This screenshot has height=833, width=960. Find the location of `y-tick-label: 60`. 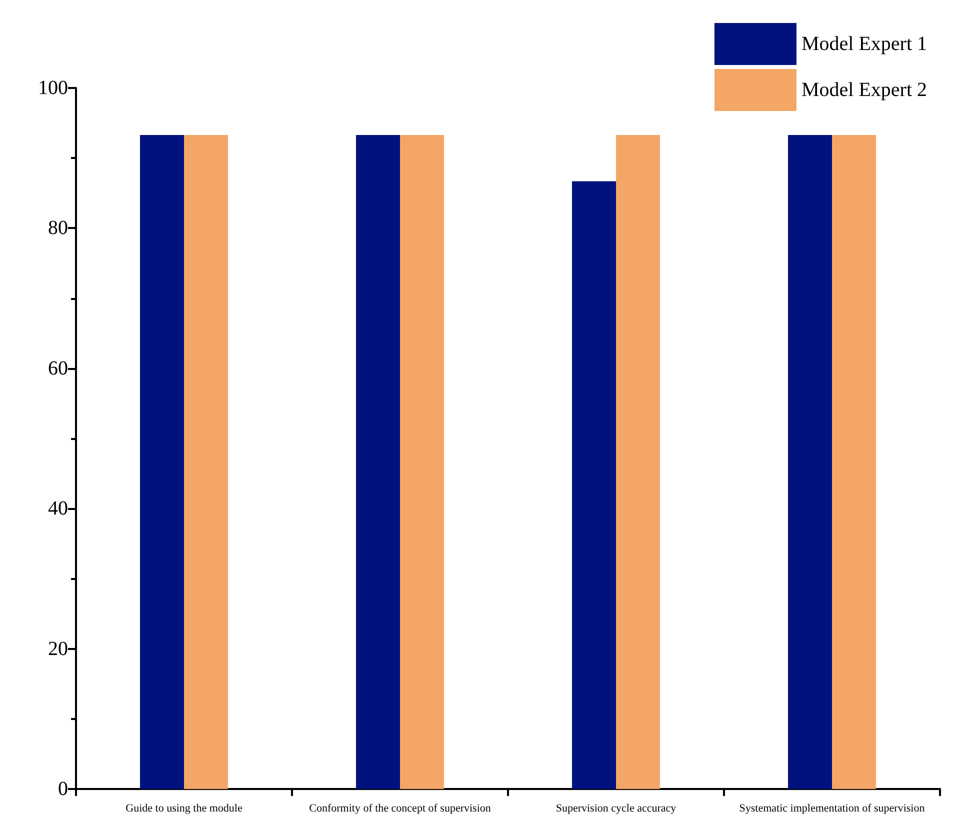

y-tick-label: 60 is located at coordinates (58, 368).